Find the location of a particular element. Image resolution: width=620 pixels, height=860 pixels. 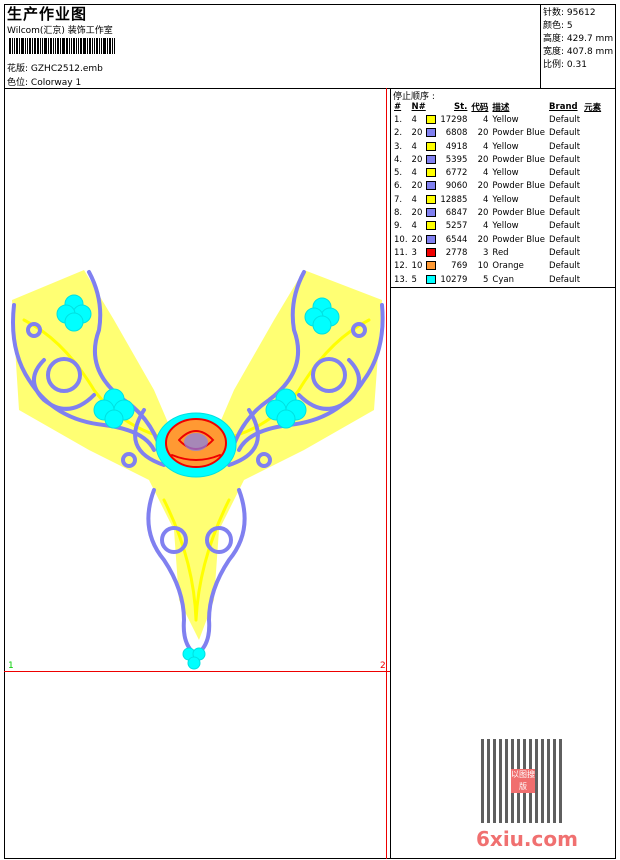

column-header: N# is located at coordinates (418, 106).